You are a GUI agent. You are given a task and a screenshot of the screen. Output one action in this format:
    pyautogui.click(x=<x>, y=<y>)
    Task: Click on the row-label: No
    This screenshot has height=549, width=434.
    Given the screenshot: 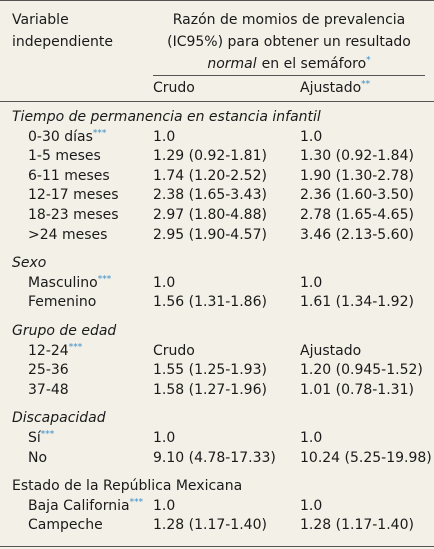 What is the action you would take?
    pyautogui.click(x=37, y=458)
    